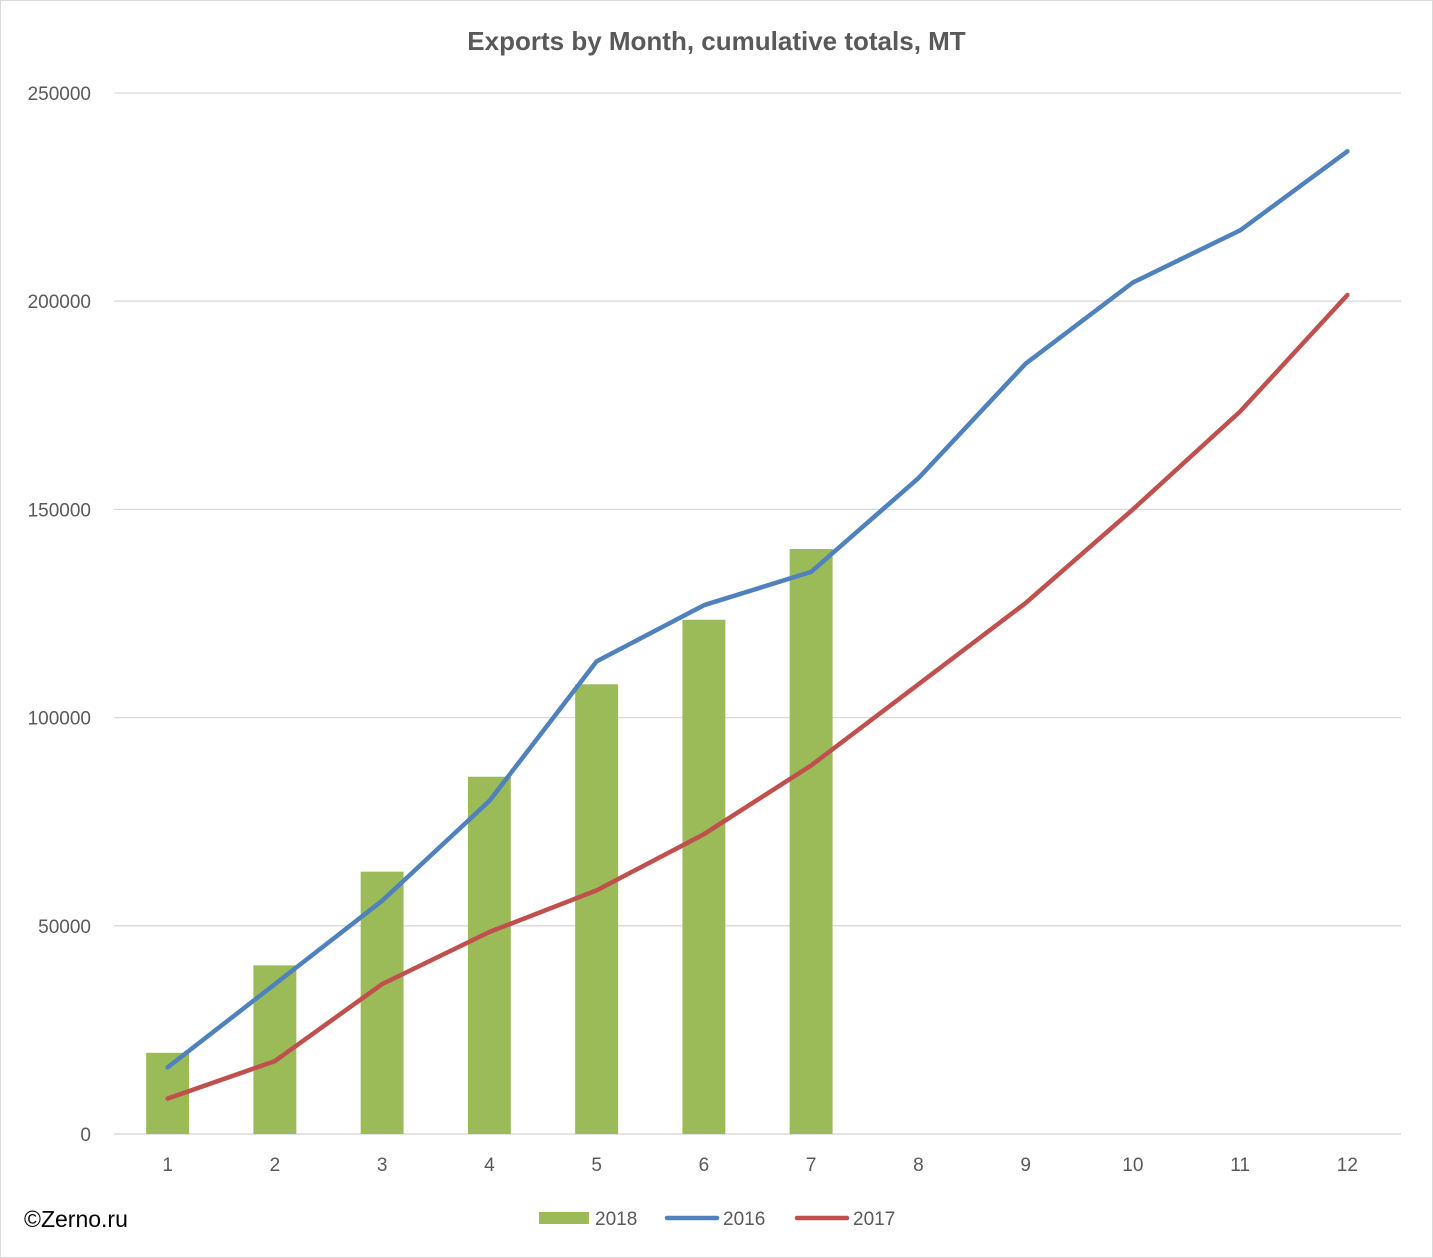 This screenshot has width=1433, height=1258. What do you see at coordinates (59, 94) in the screenshot?
I see `y-tick-label: 250000` at bounding box center [59, 94].